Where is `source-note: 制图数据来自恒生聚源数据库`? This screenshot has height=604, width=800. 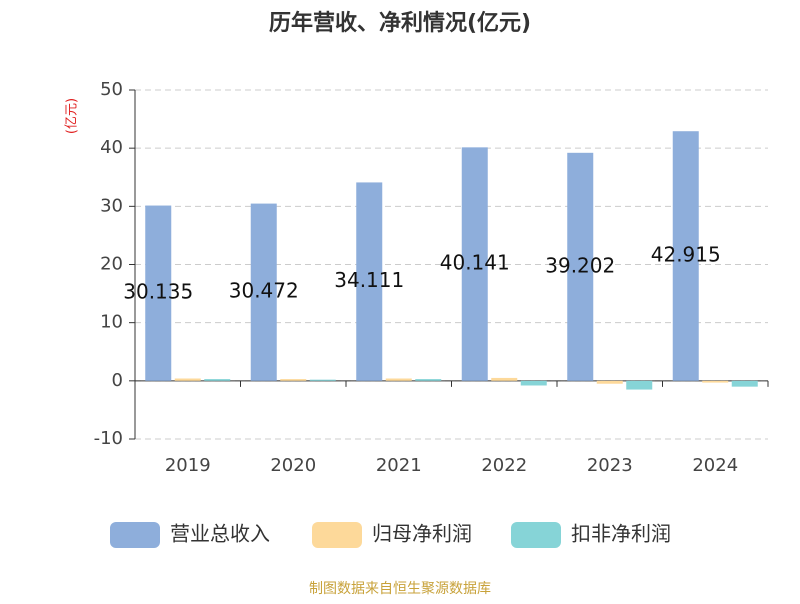 source-note: 制图数据来自恒生聚源数据库 is located at coordinates (400, 589).